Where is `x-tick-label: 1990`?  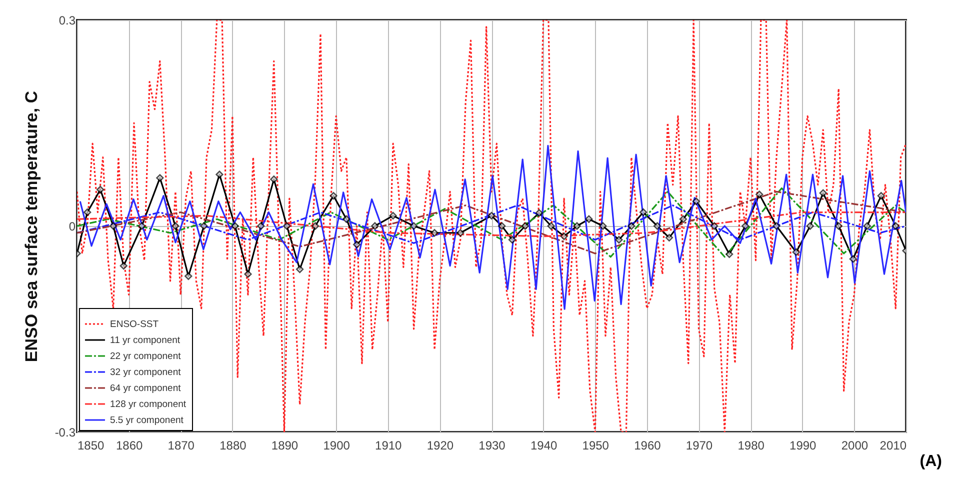 x-tick-label: 1990 is located at coordinates (803, 445).